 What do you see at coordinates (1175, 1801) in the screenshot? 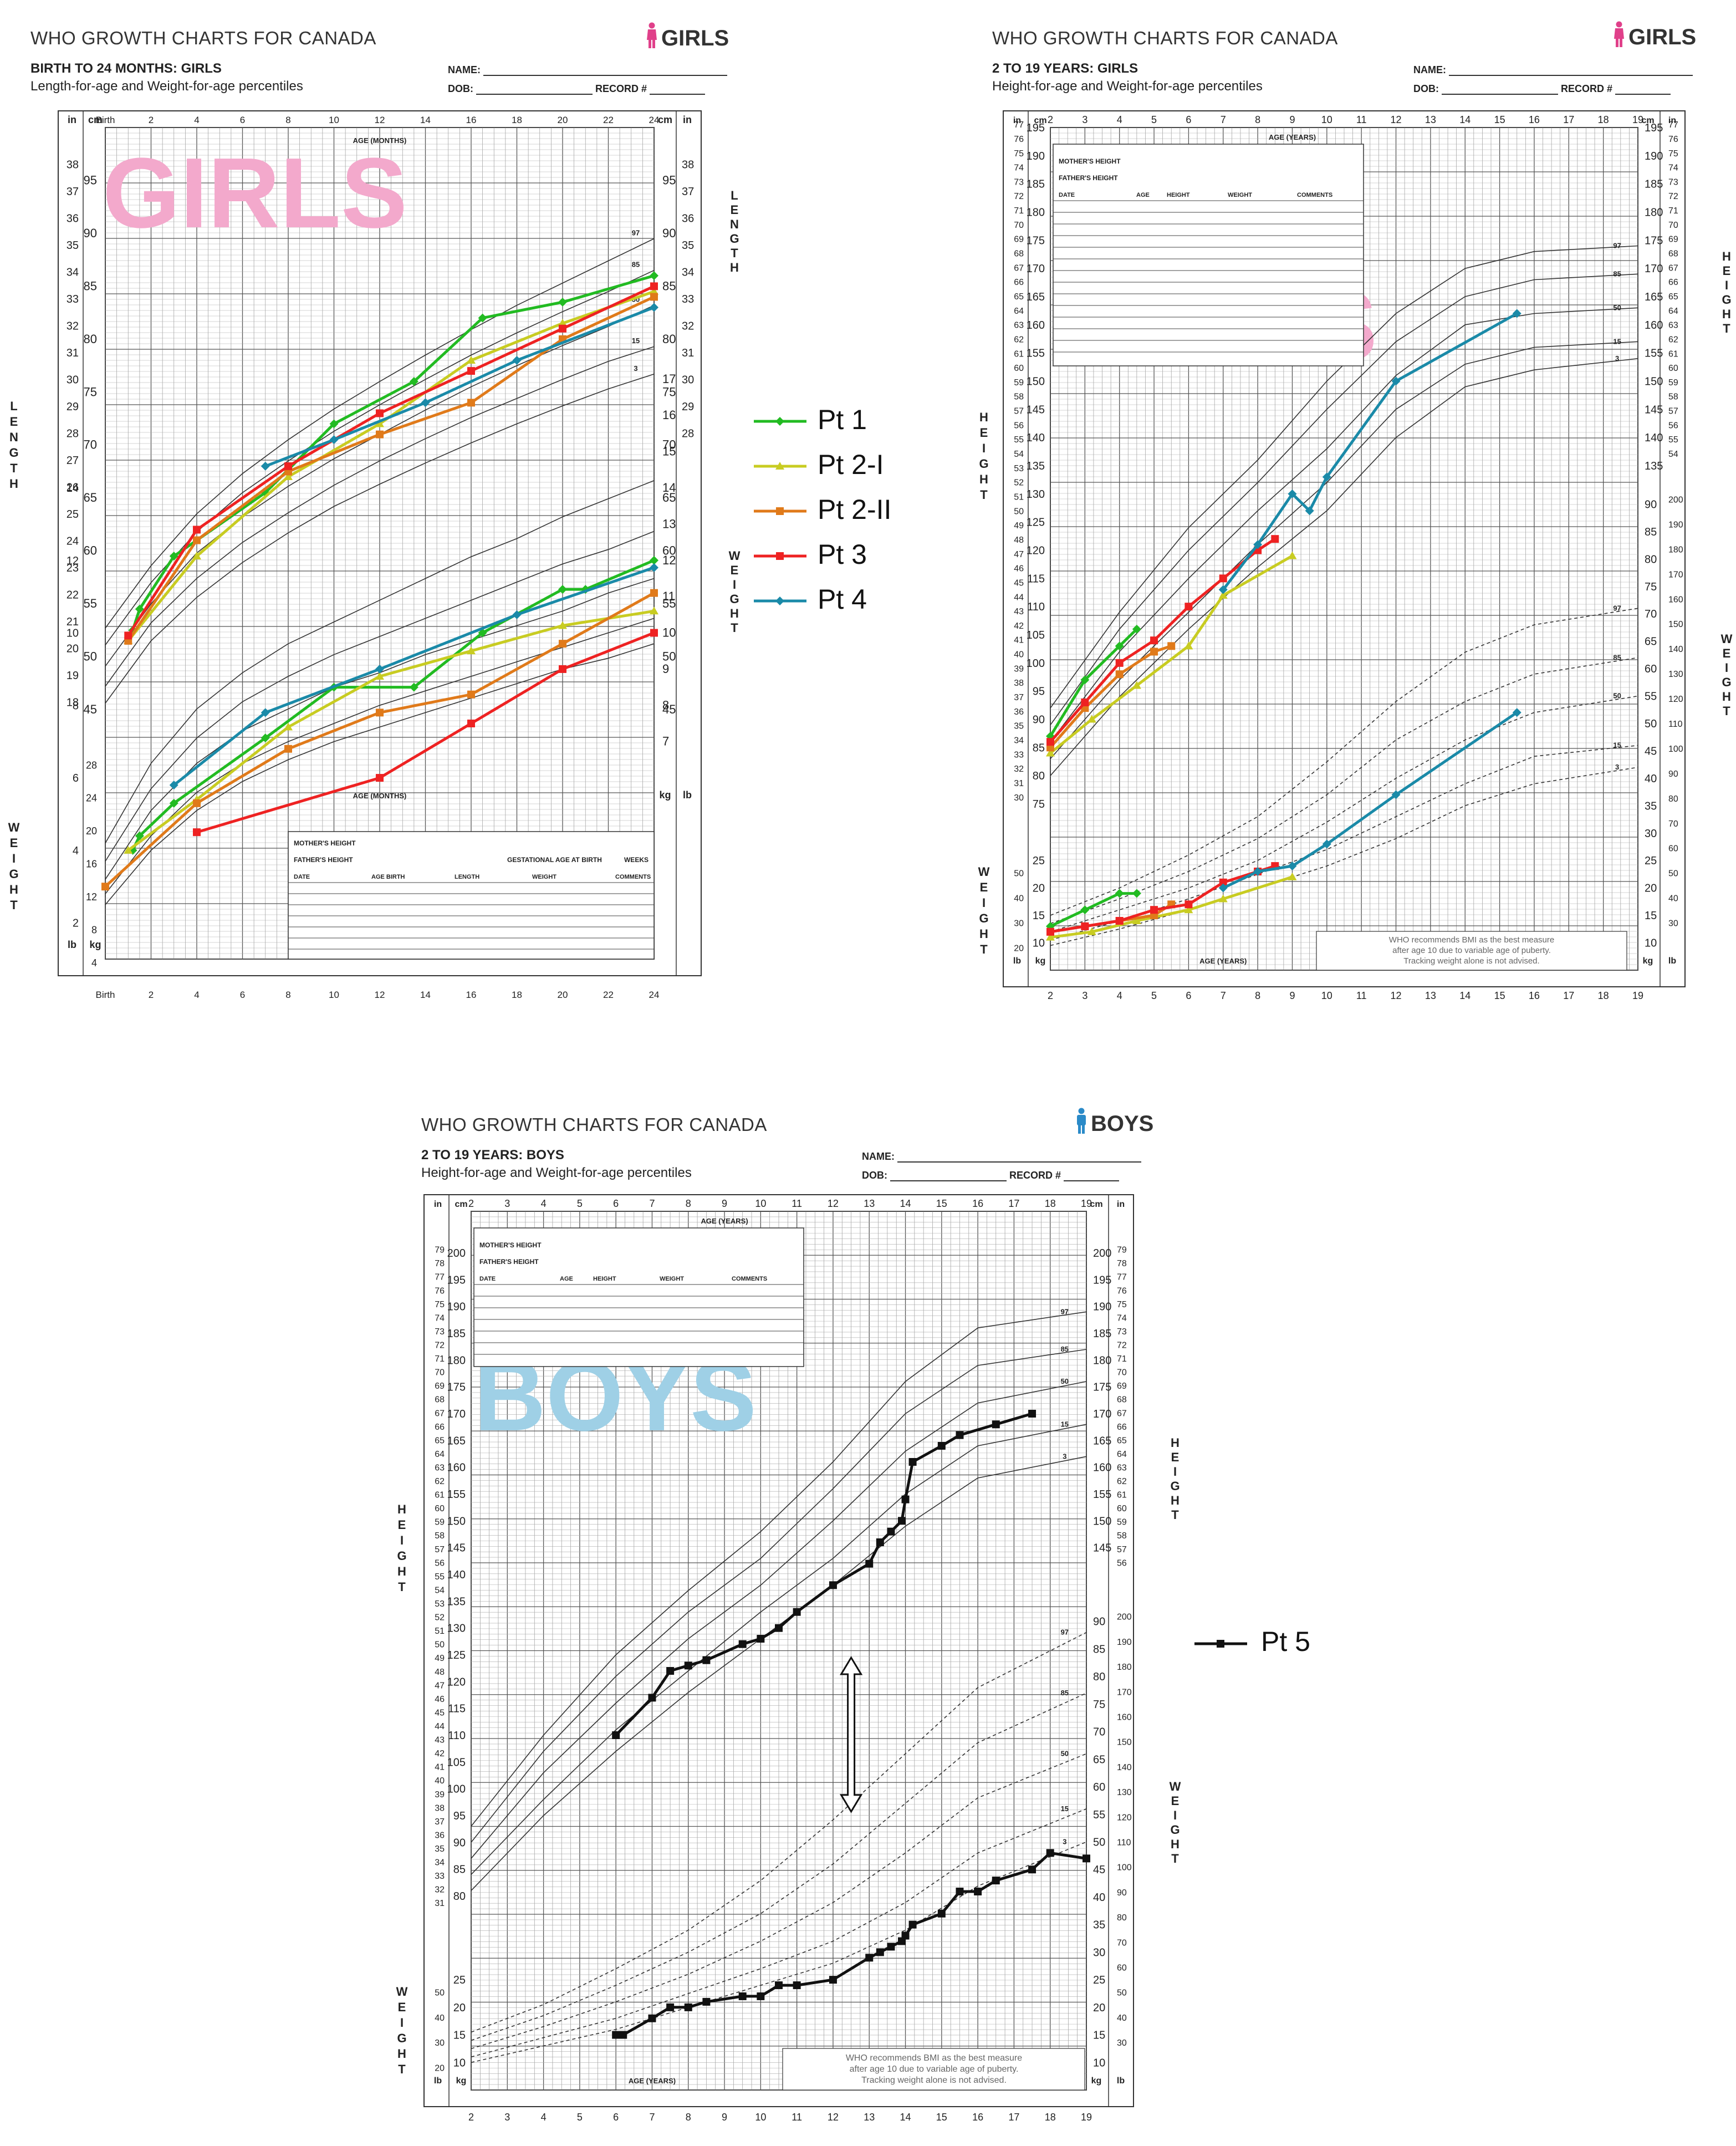
I see `right-axis-title-weight: E` at bounding box center [1175, 1801].